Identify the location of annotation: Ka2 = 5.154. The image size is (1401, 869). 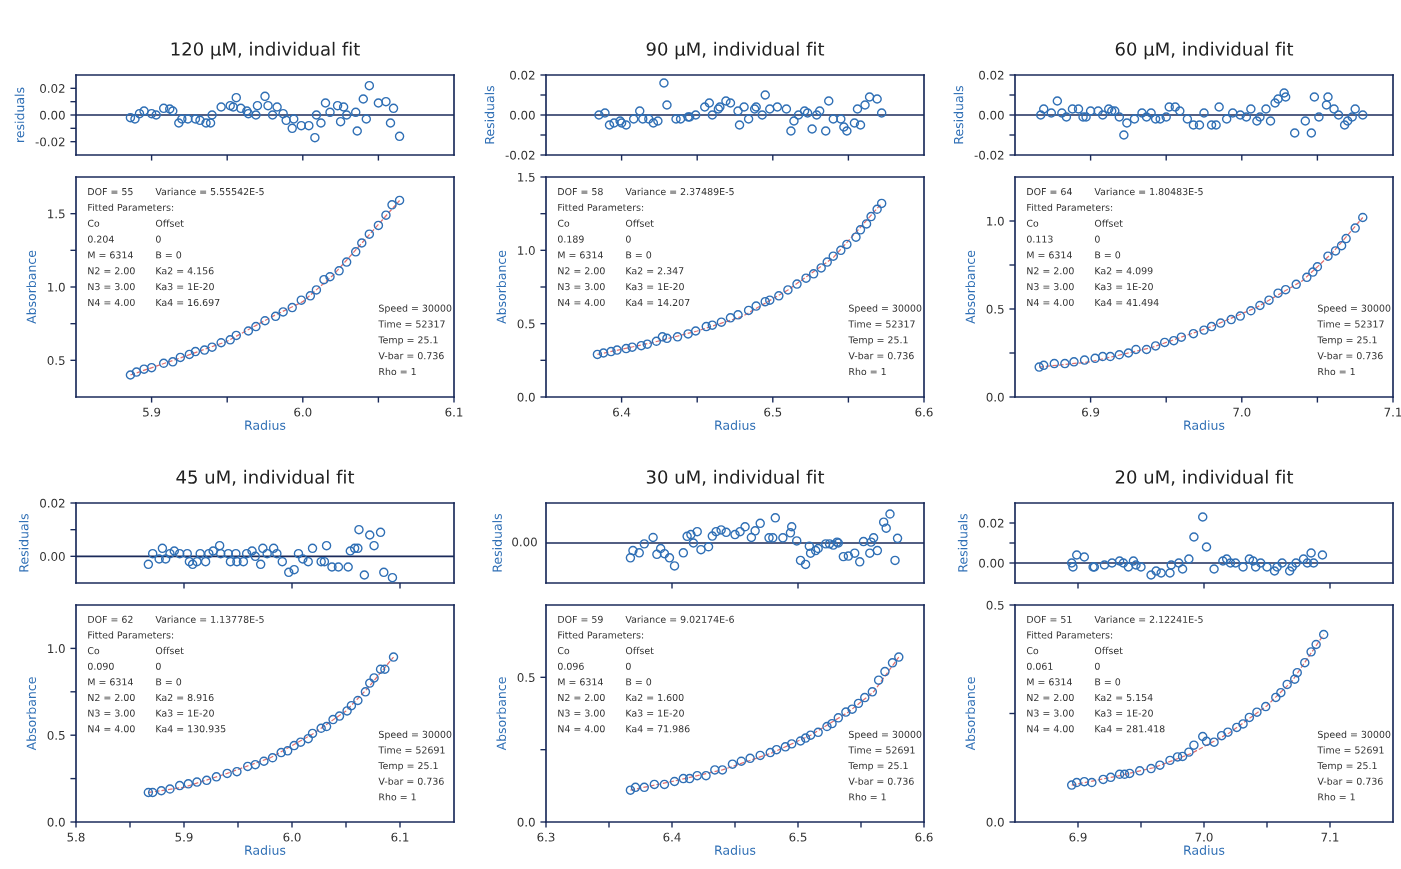
(1124, 697).